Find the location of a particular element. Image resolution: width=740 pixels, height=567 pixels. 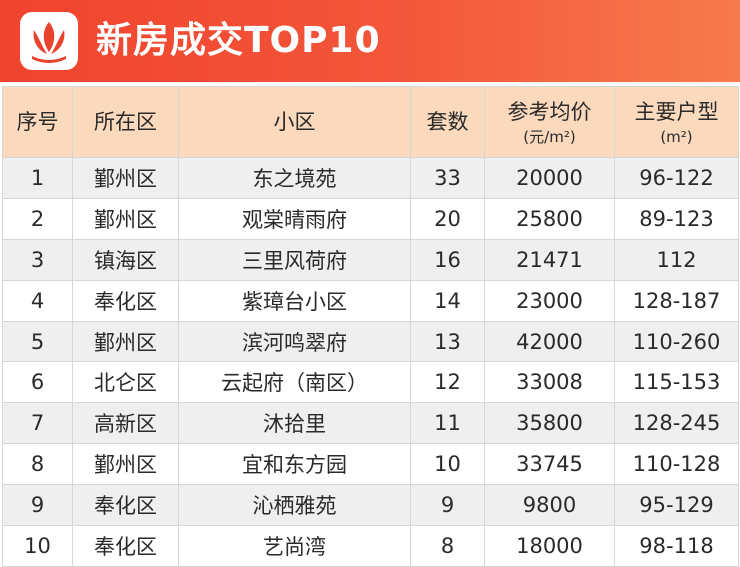

cell-rank: 5 is located at coordinates (37, 341).